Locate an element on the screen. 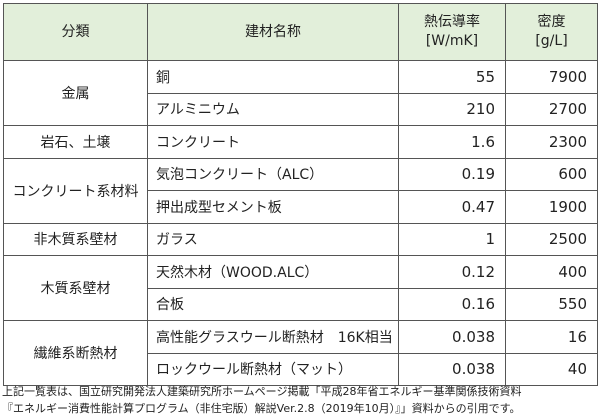 The image size is (600, 419). conductivity: 0.12 is located at coordinates (452, 272).